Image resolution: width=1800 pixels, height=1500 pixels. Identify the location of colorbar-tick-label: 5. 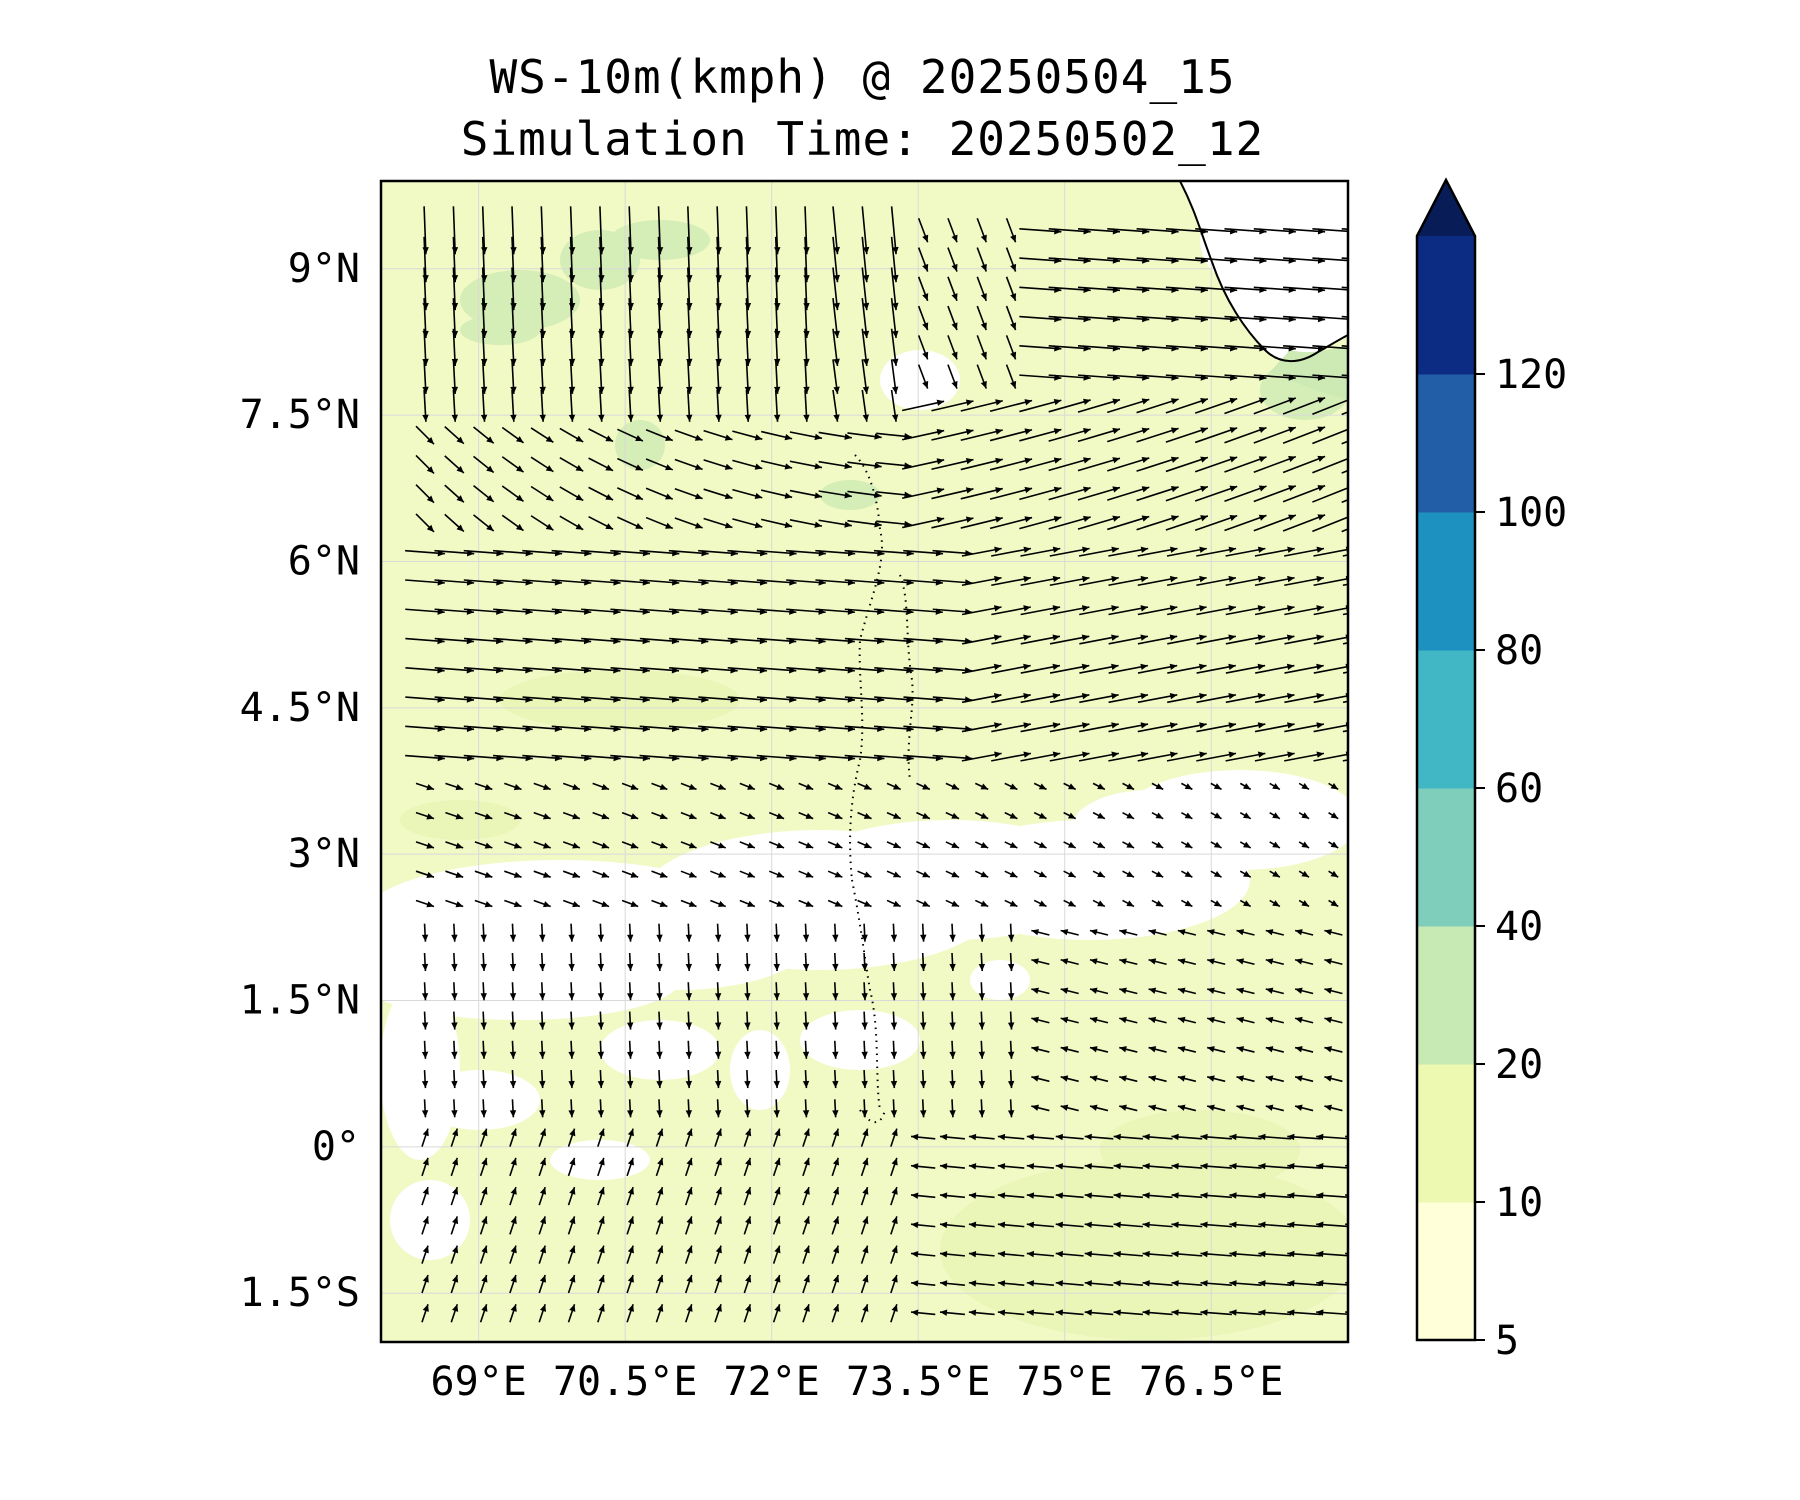
(1507, 1341).